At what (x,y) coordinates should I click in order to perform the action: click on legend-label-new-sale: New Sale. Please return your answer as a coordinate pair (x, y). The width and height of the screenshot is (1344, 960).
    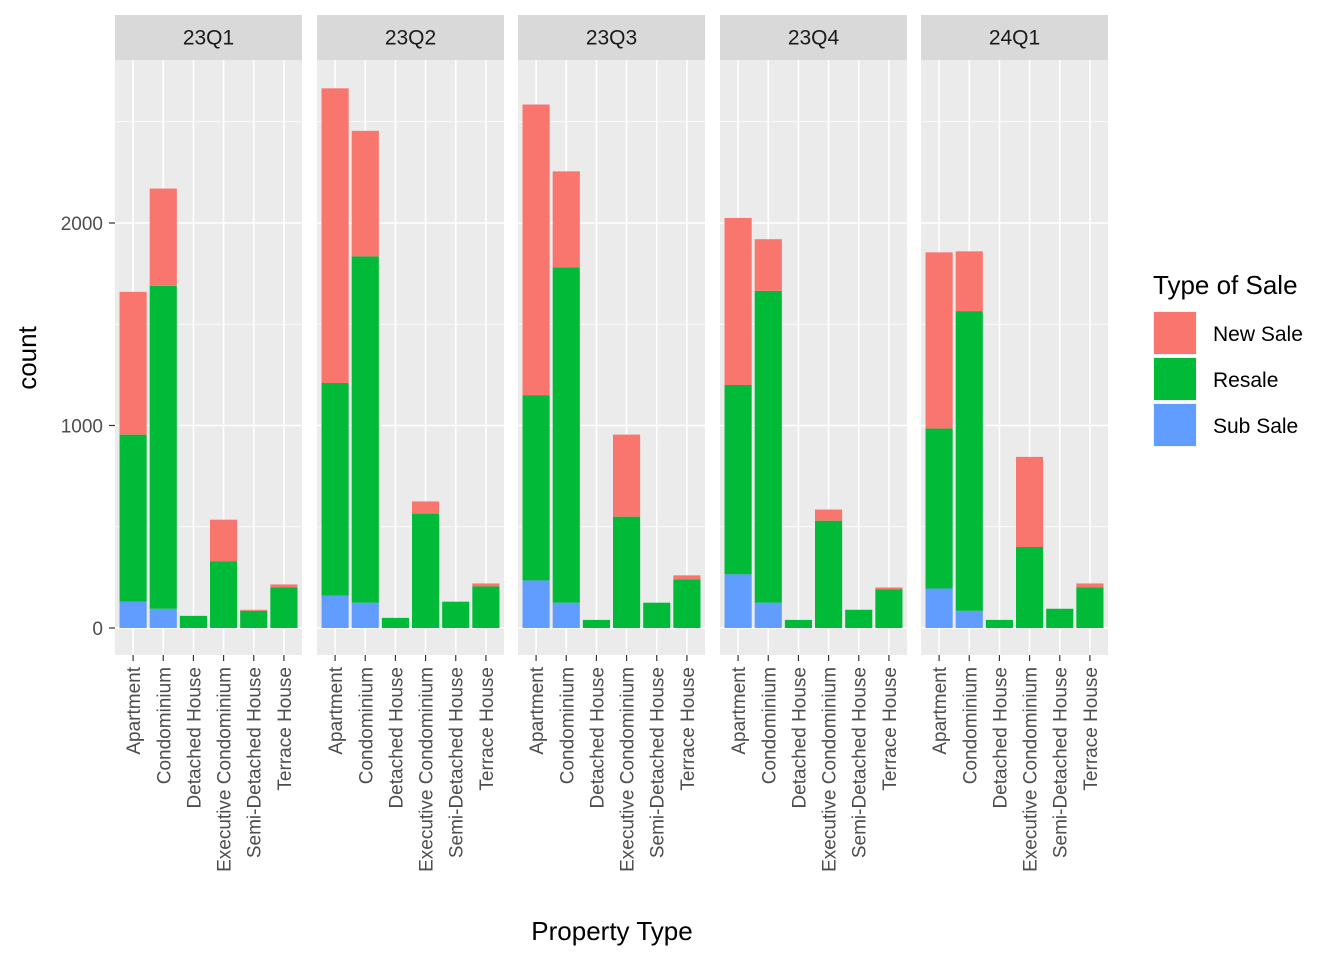
    Looking at the image, I should click on (1258, 334).